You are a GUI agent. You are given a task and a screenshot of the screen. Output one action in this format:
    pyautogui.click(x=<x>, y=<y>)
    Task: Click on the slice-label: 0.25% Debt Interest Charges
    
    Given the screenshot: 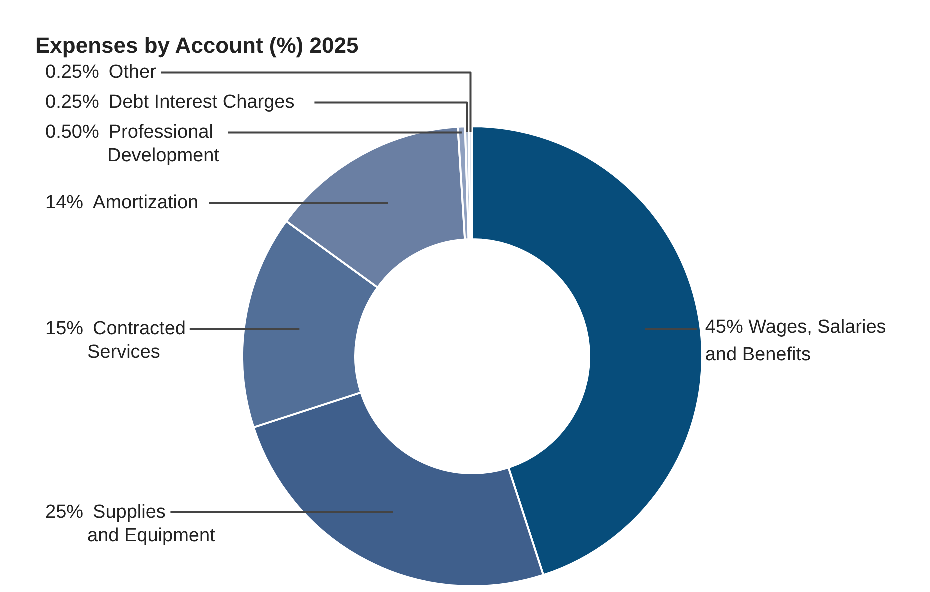 What is the action you would take?
    pyautogui.click(x=170, y=103)
    